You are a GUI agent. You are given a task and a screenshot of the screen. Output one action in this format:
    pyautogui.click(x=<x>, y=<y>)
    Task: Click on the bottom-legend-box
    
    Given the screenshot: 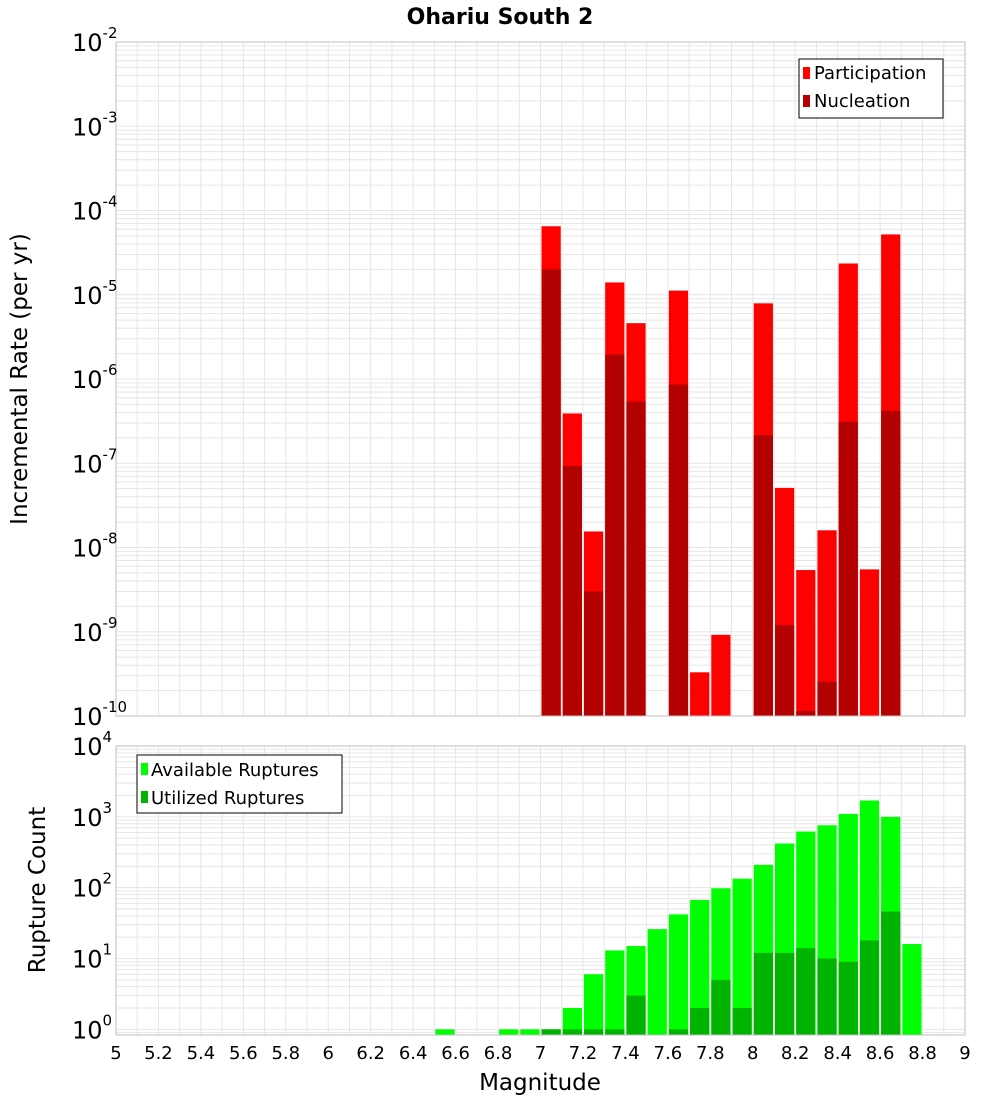 What is the action you would take?
    pyautogui.click(x=239, y=784)
    